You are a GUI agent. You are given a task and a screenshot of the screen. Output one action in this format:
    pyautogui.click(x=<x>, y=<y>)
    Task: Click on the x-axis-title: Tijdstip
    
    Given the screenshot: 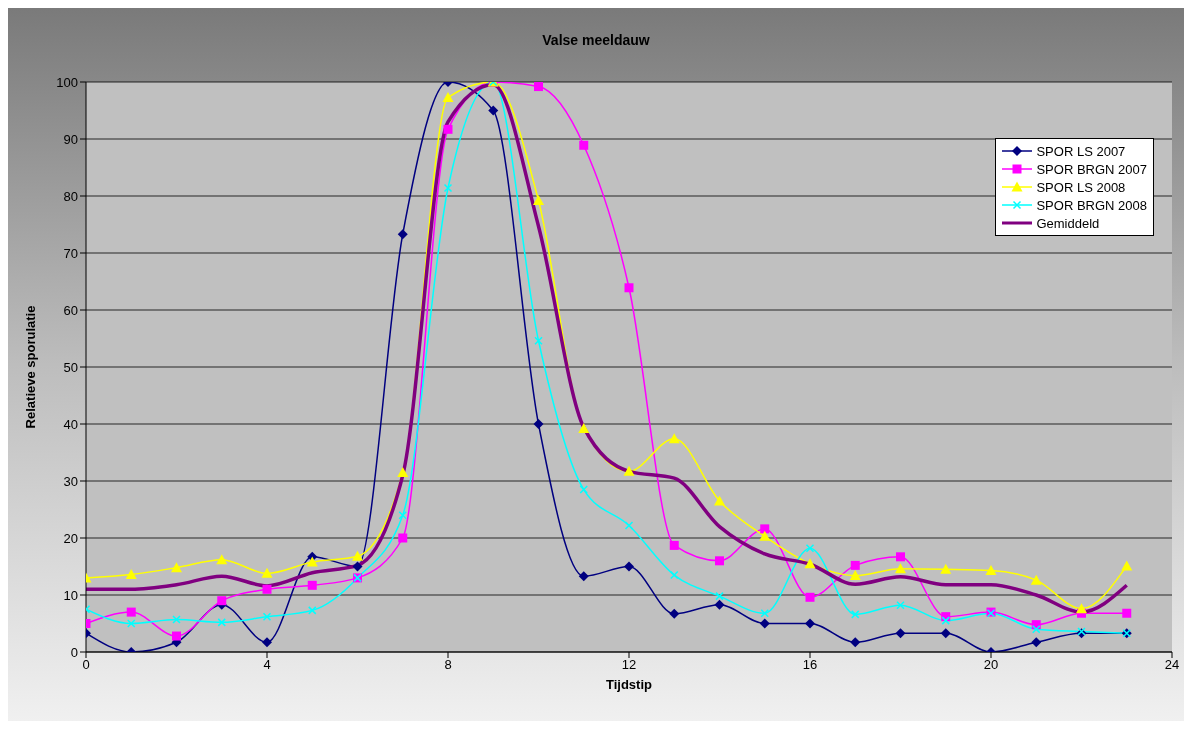 What is the action you would take?
    pyautogui.click(x=629, y=684)
    